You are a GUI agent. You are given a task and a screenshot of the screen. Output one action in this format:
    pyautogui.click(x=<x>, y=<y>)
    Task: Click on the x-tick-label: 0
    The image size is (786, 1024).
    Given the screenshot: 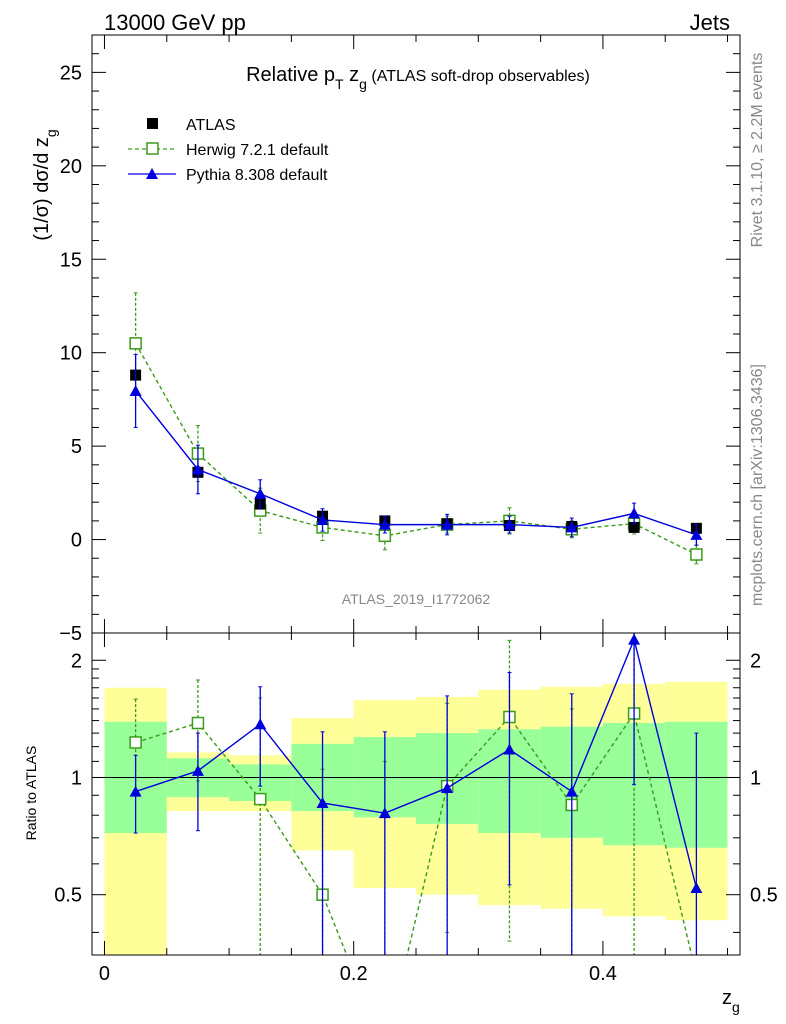 What is the action you would take?
    pyautogui.click(x=104, y=974)
    